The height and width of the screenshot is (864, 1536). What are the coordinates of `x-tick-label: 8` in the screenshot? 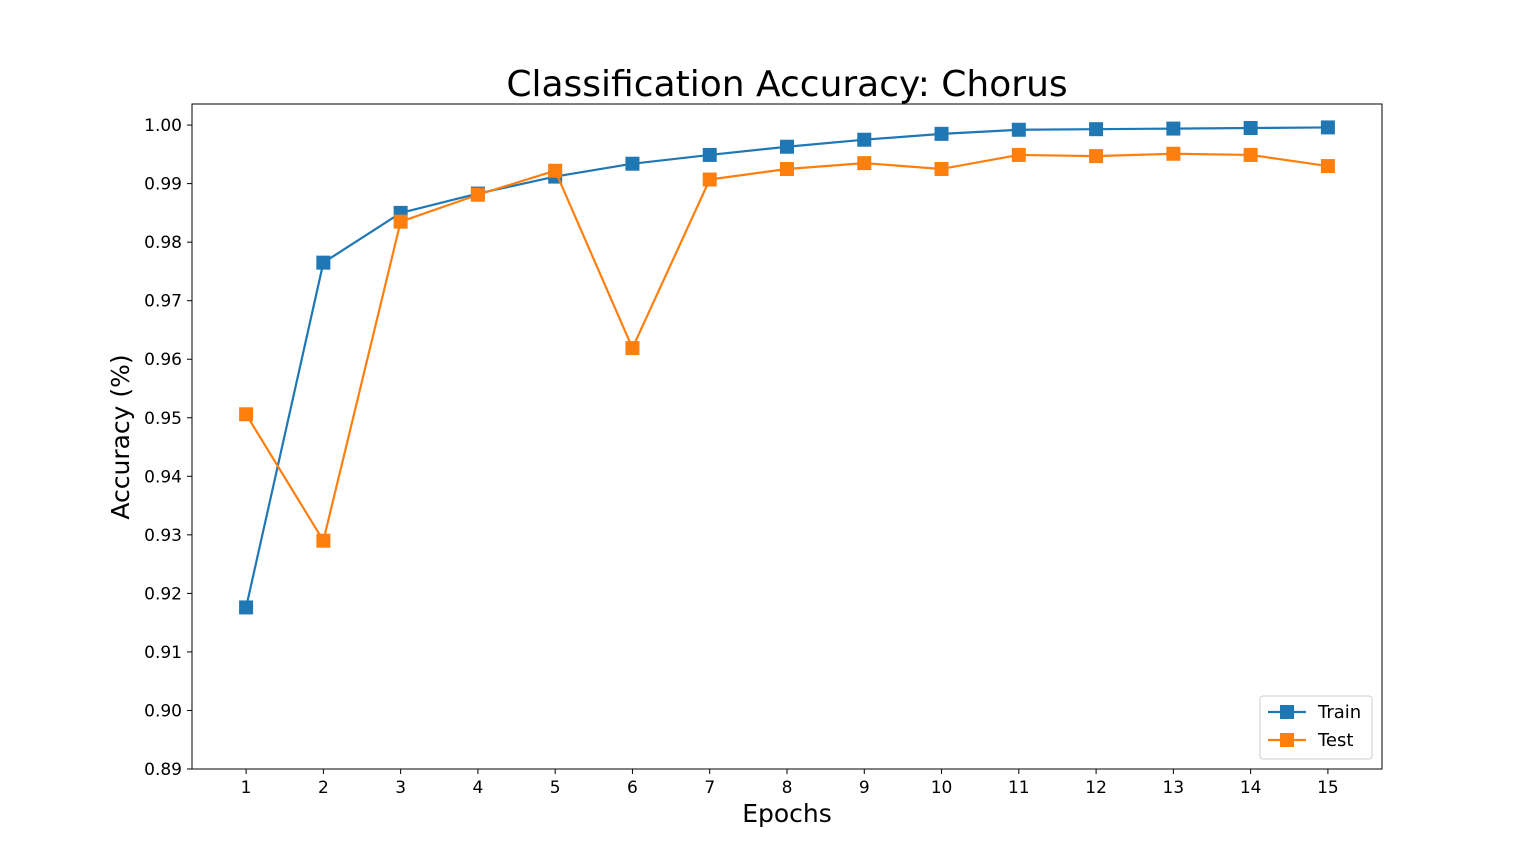 It's located at (787, 788).